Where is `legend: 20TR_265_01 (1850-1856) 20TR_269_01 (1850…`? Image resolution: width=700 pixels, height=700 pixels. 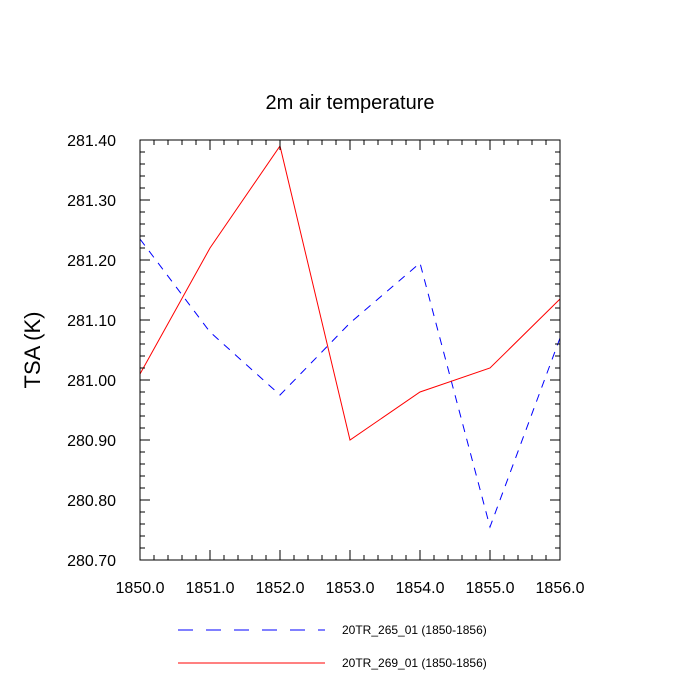 legend: 20TR_265_01 (1850-1856) 20TR_269_01 (1850… is located at coordinates (332, 646).